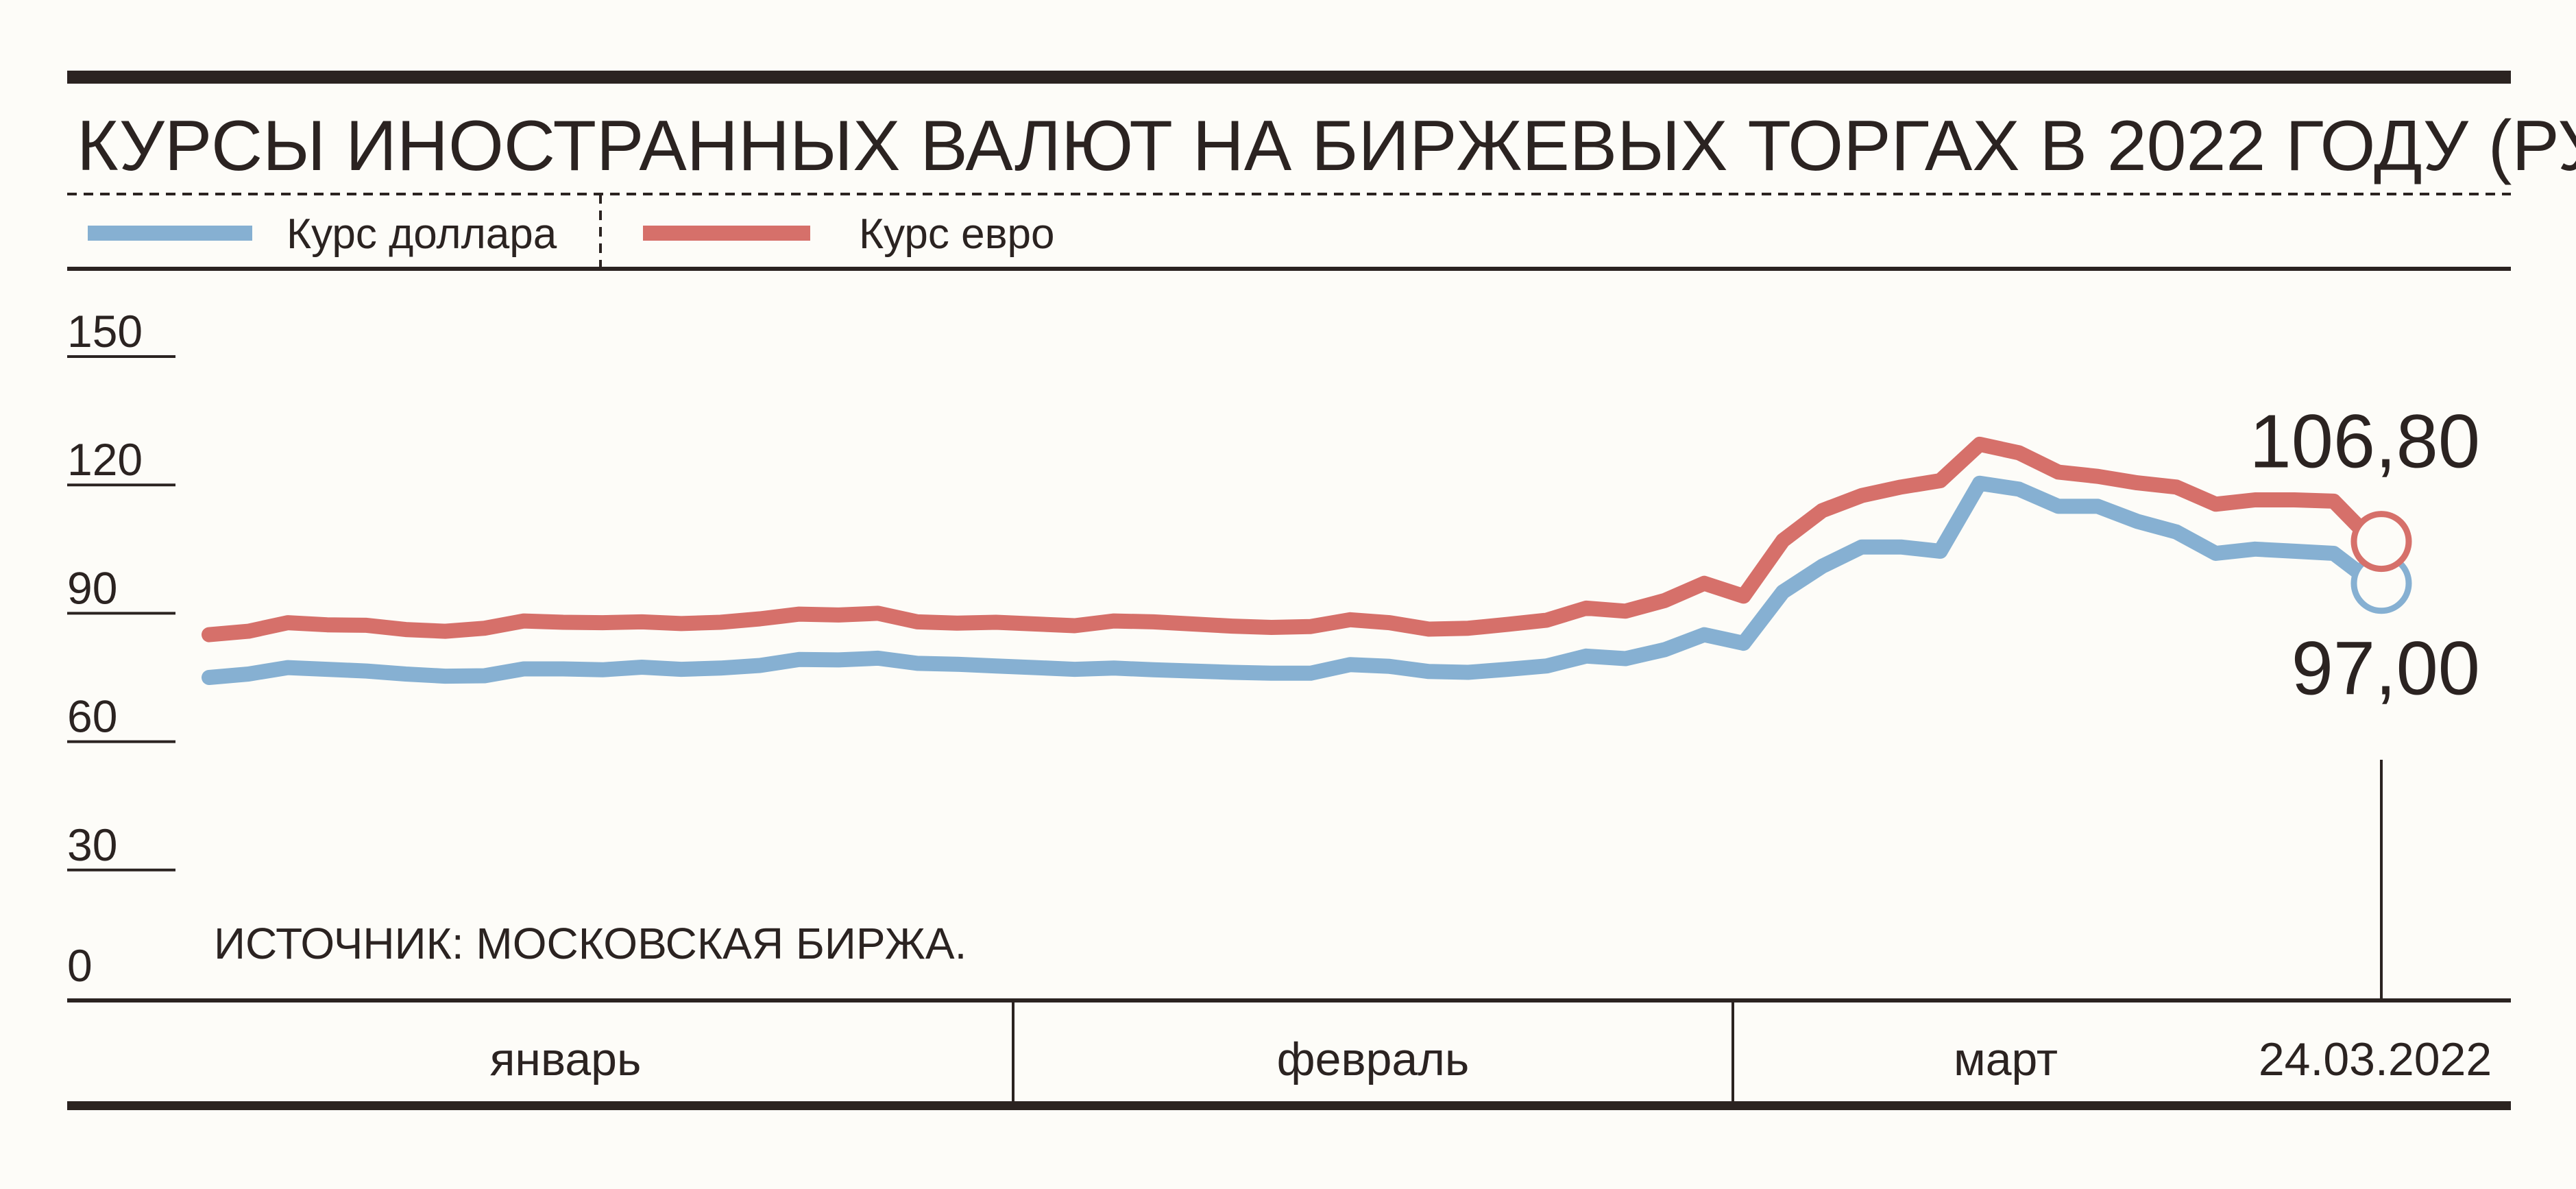 The height and width of the screenshot is (1189, 2576). I want to click on end-label-dollar: 97,00, so click(2386, 669).